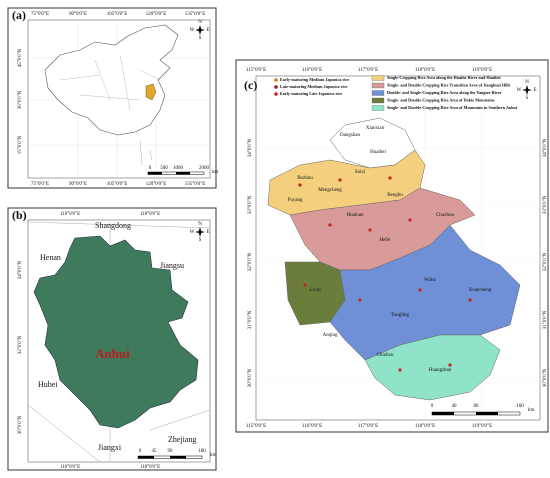  What do you see at coordinates (48, 384) in the screenshot?
I see `place-label: Hubei` at bounding box center [48, 384].